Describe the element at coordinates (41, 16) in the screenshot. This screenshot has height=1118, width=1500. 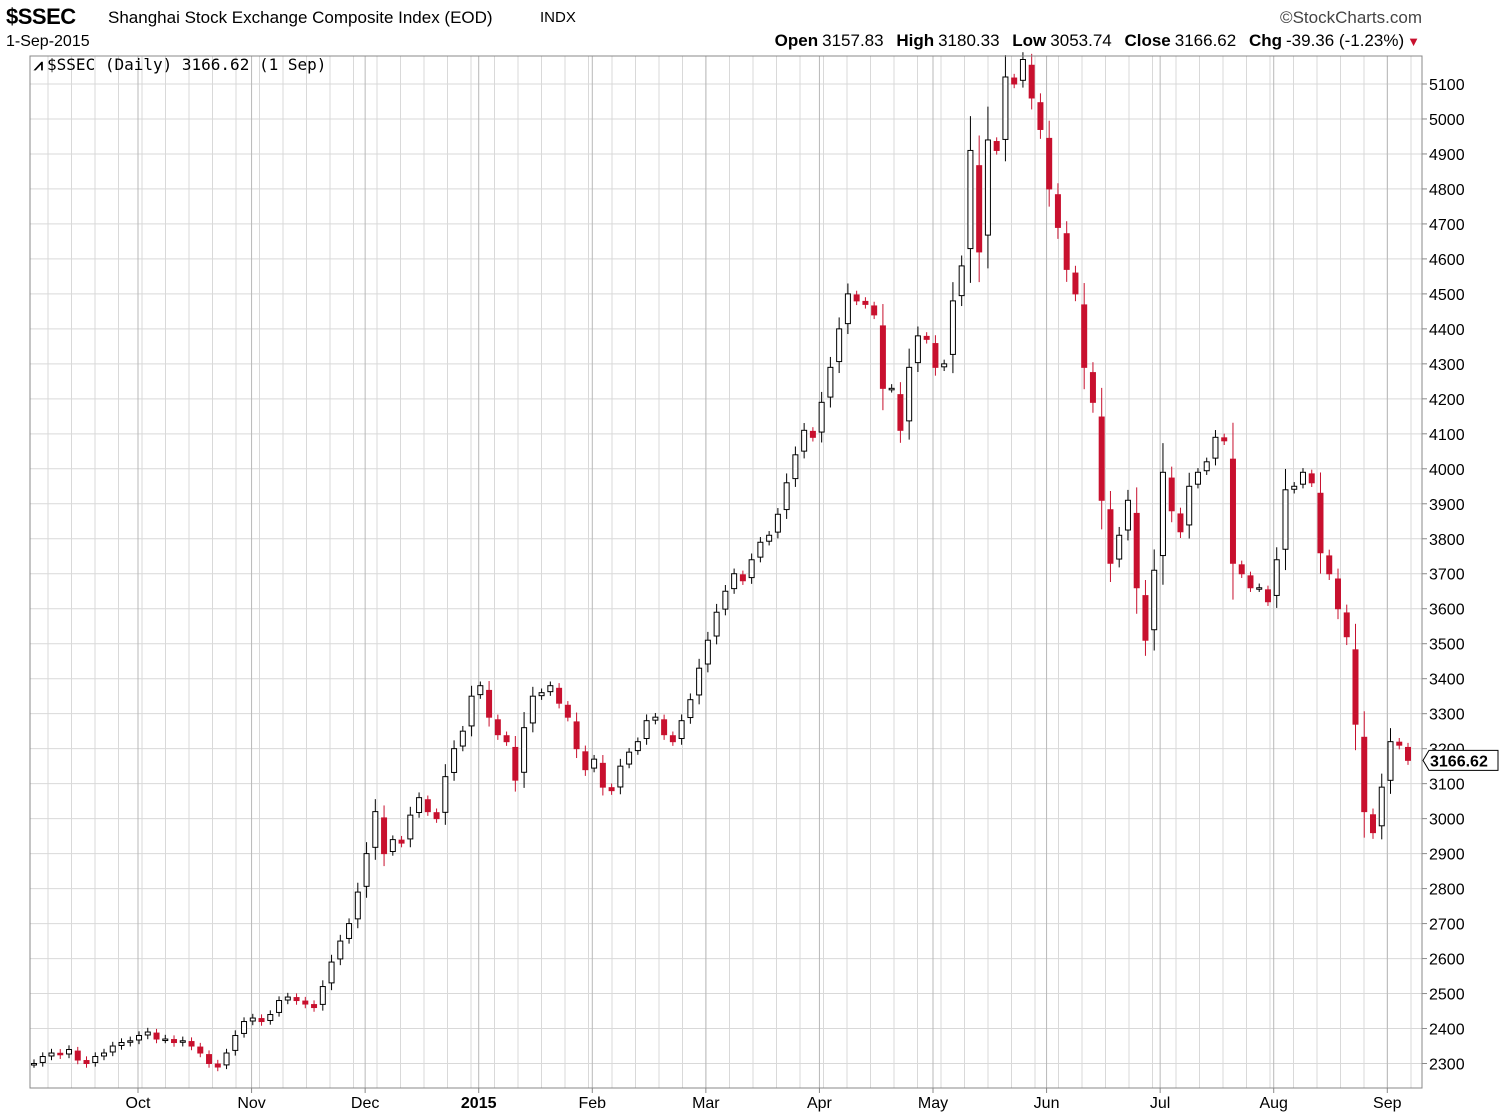
I see `symbol-title: $SSEC` at that location.